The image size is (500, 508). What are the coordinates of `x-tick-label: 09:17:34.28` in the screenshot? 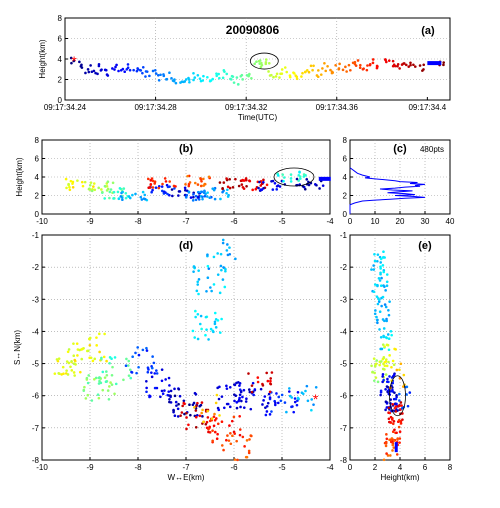 It's located at (155, 107).